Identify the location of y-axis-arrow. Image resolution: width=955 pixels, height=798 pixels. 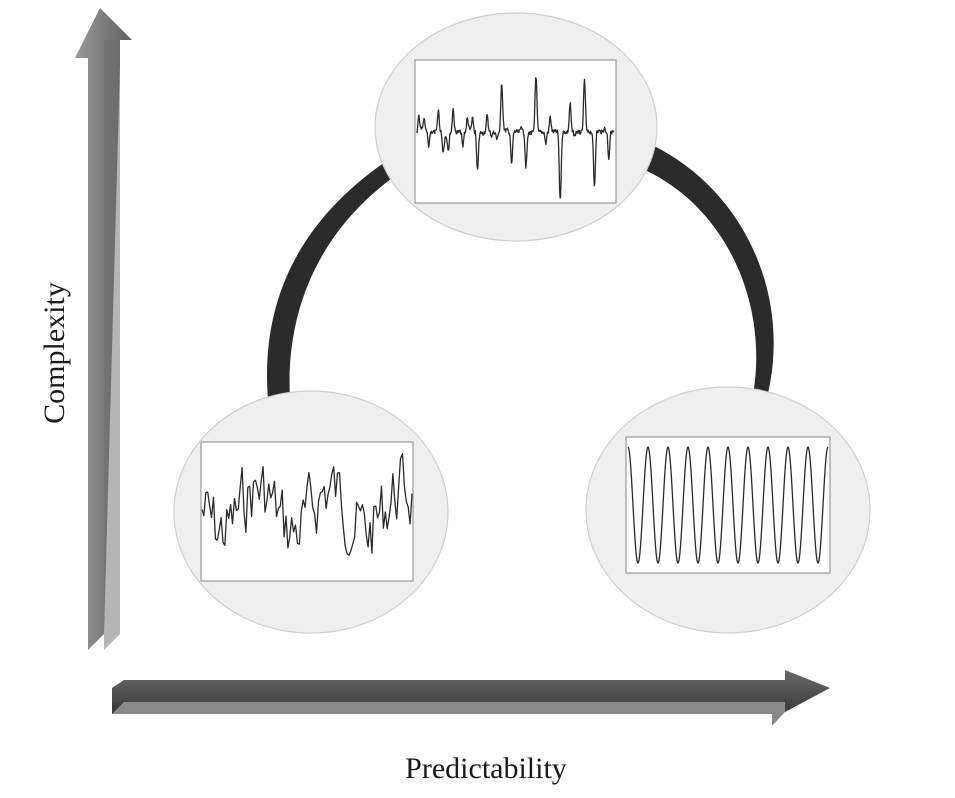
(103, 329).